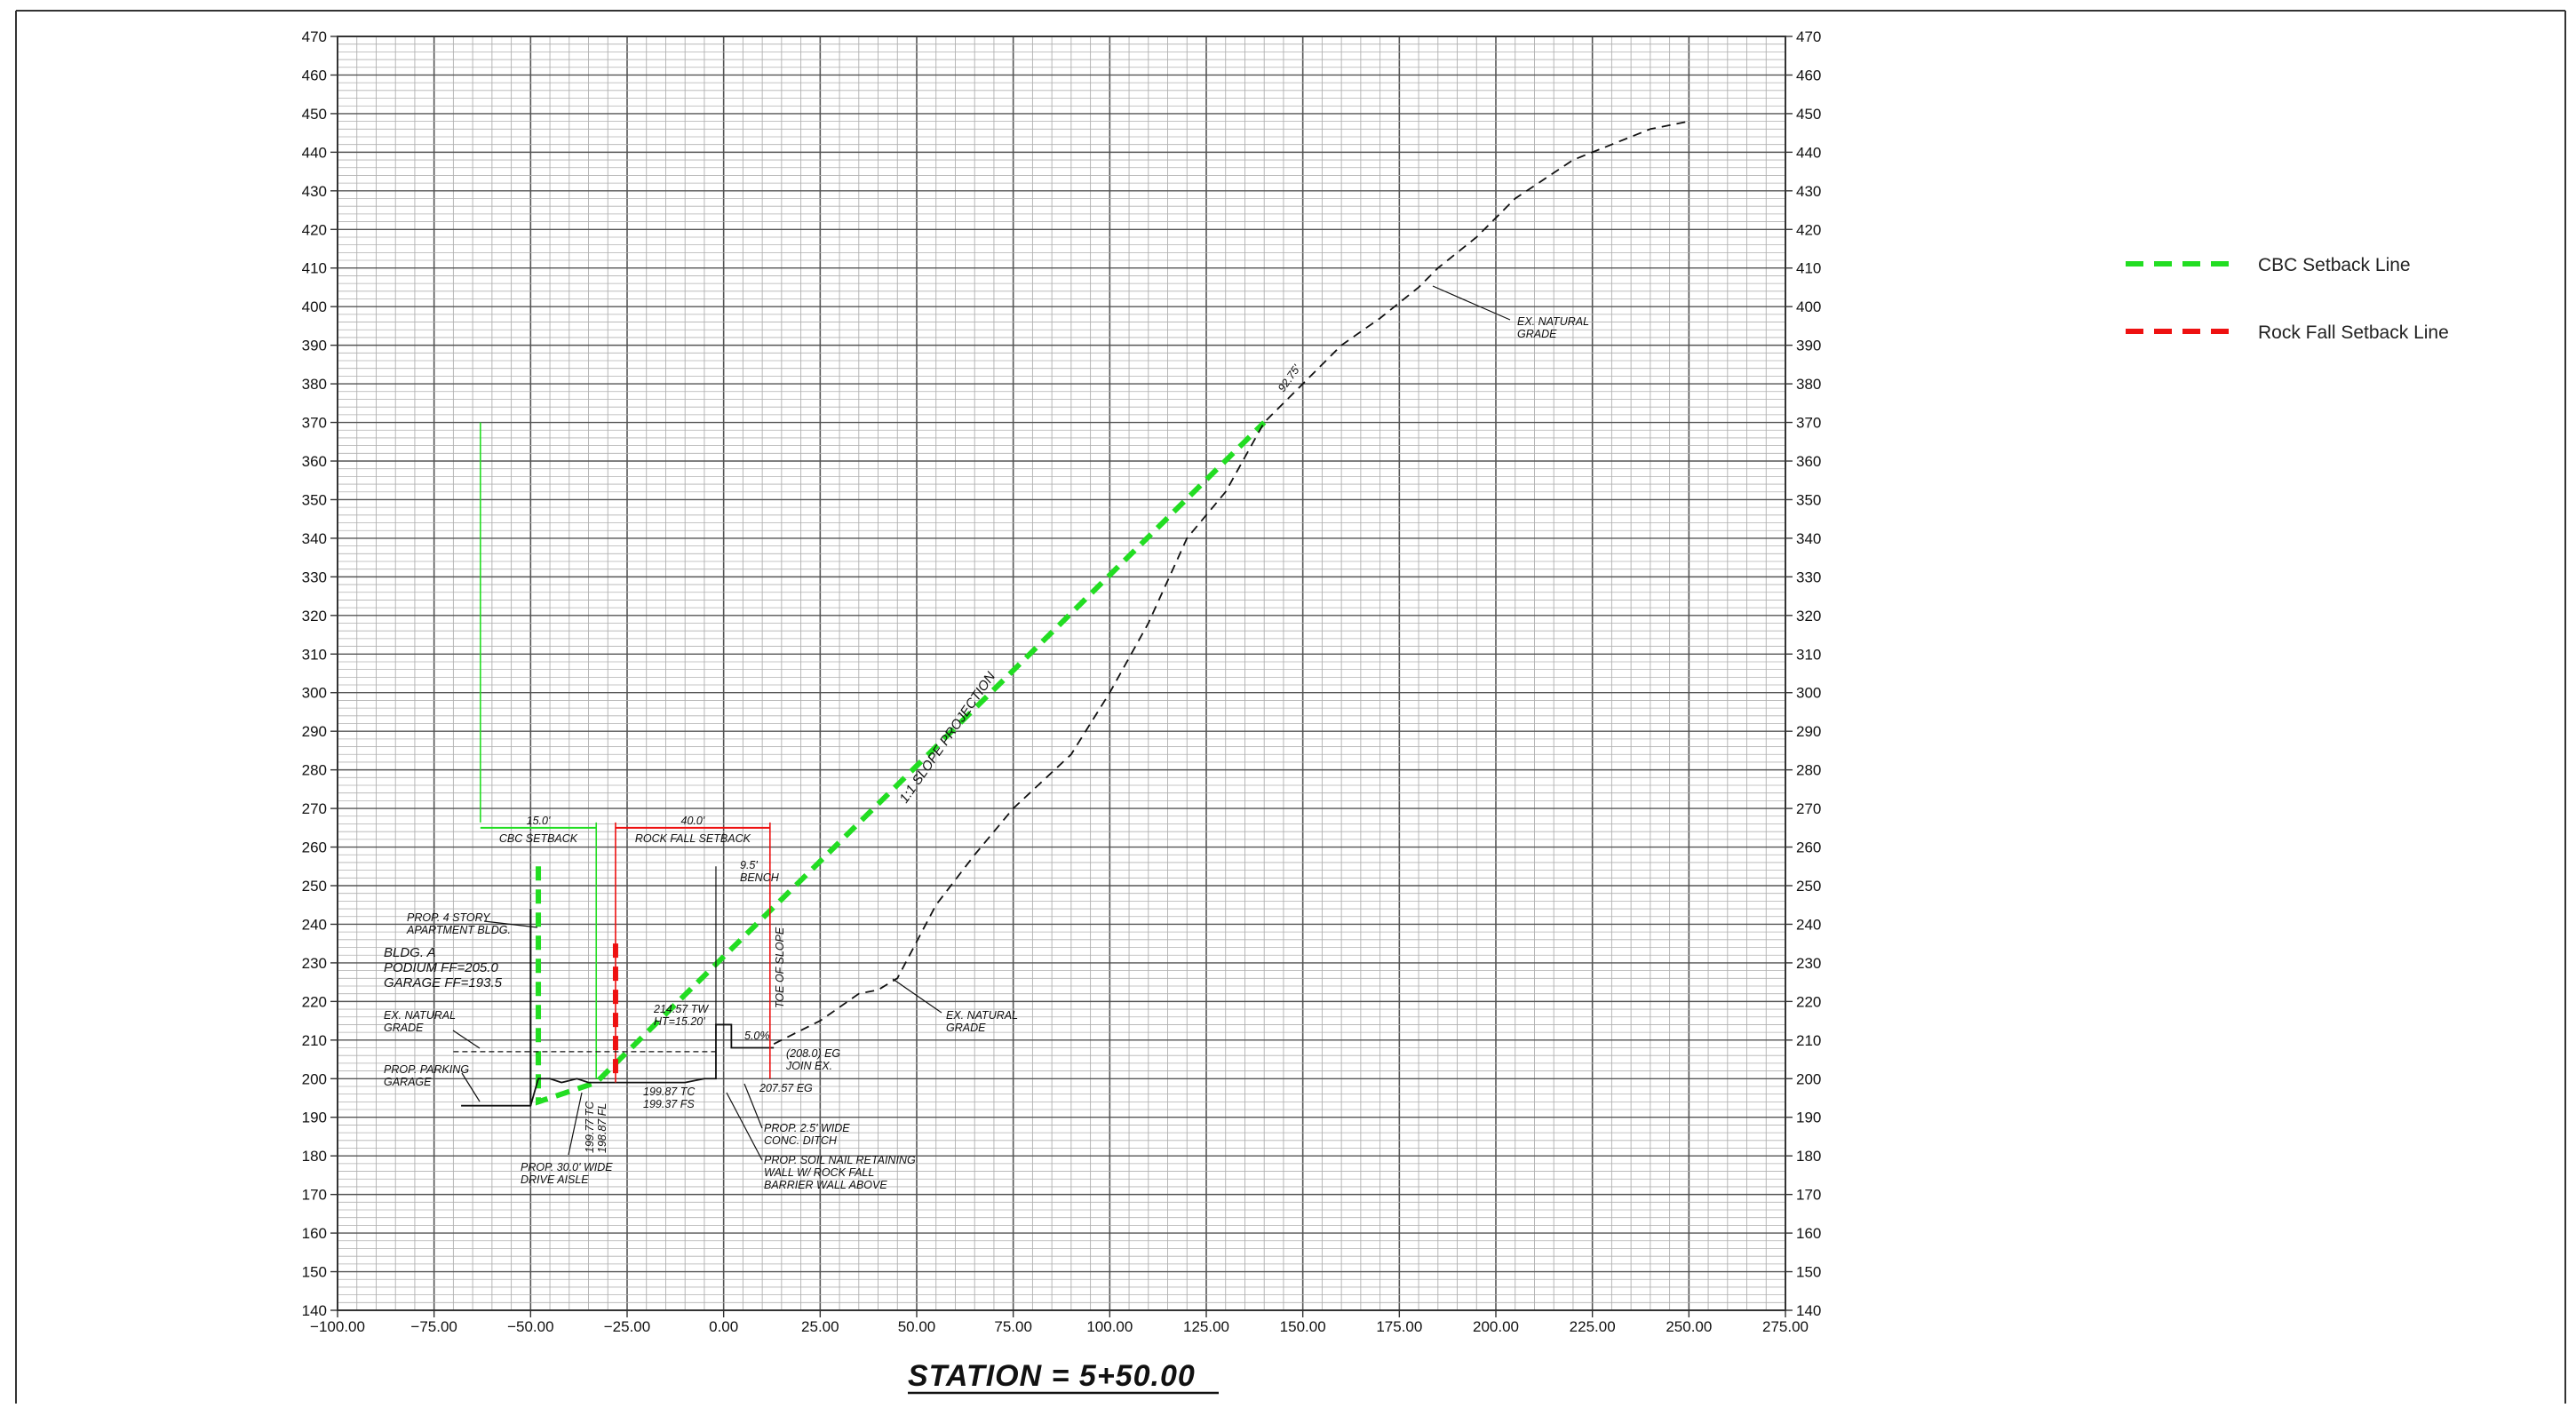 The width and height of the screenshot is (2576, 1408). Describe the element at coordinates (1808, 423) in the screenshot. I see `y-tick-label-right: 370` at that location.